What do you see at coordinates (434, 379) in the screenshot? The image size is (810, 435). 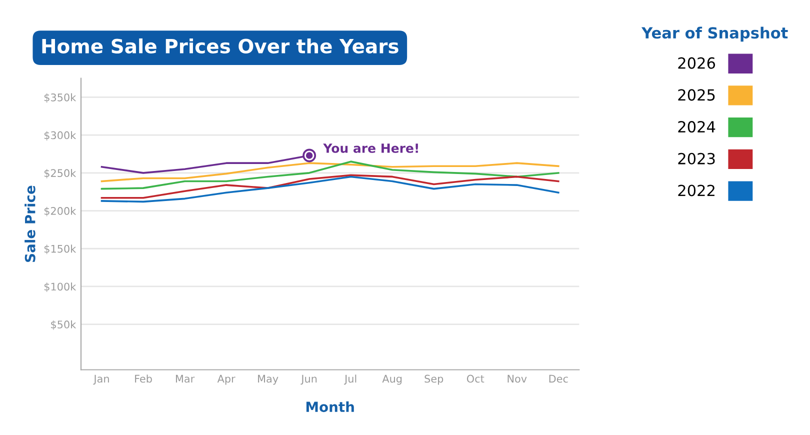 I see `x-tick-label: Sep` at bounding box center [434, 379].